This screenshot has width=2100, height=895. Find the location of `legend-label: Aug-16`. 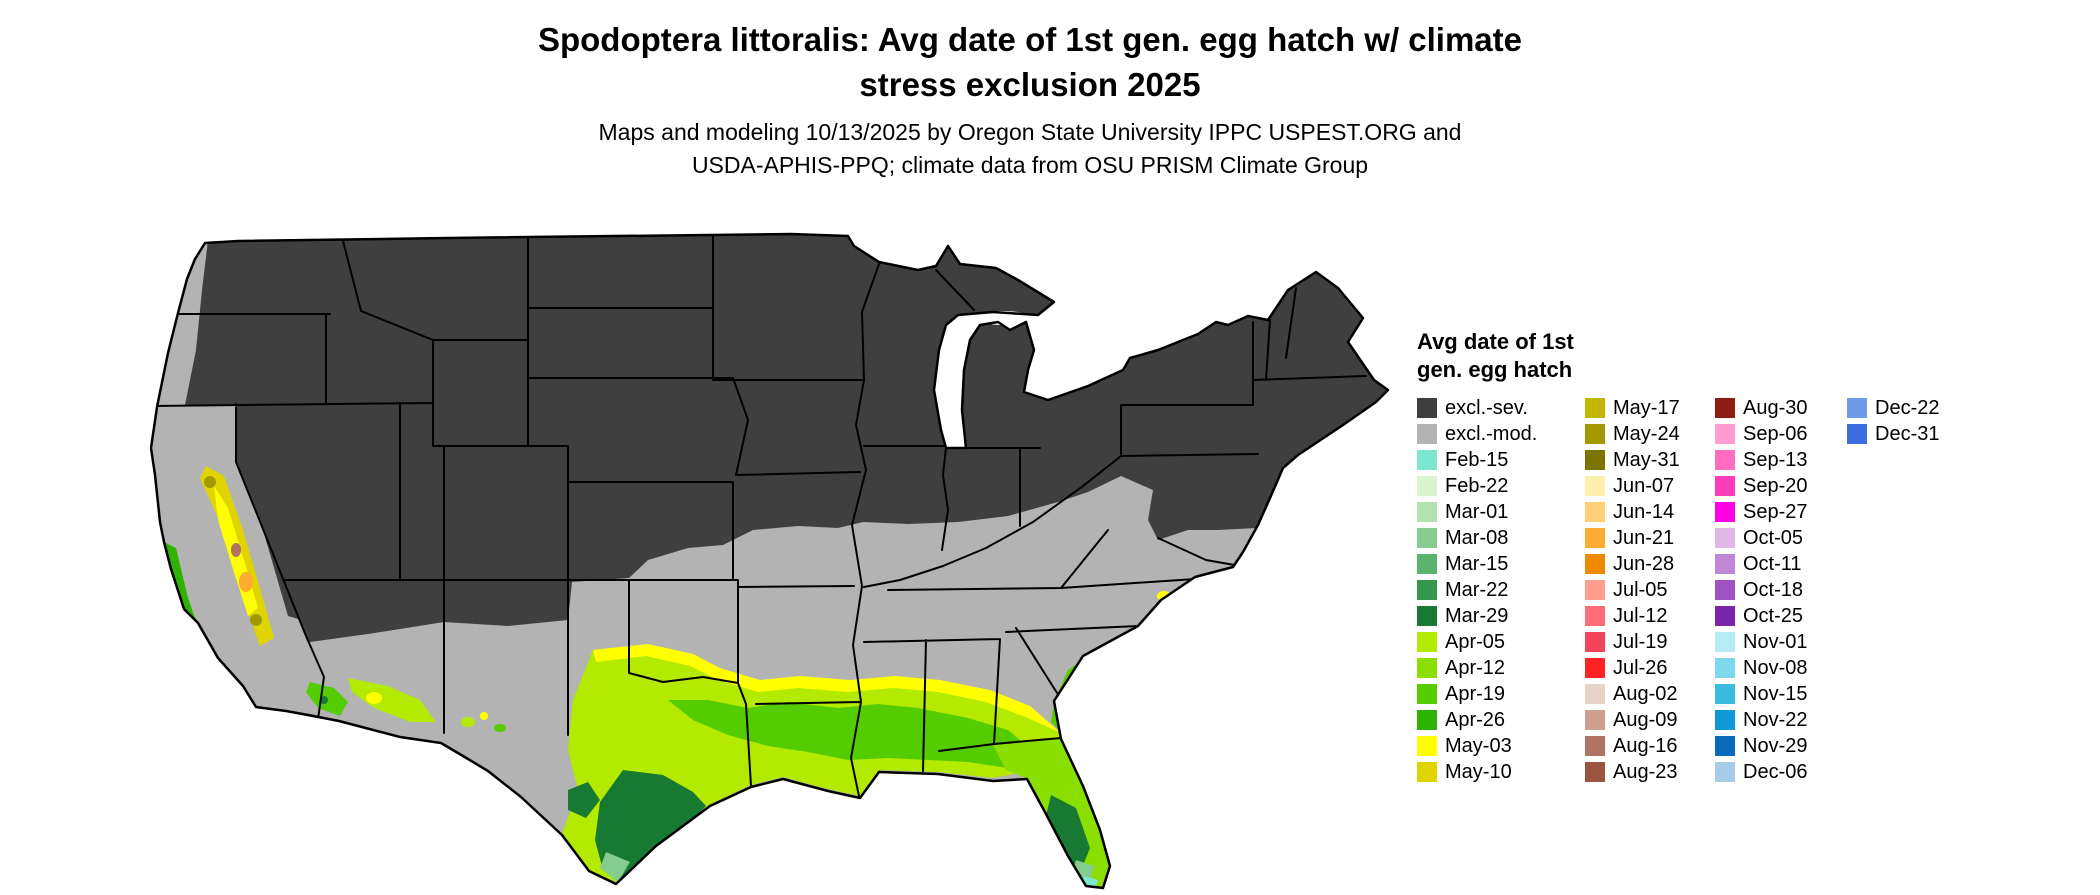

legend-label: Aug-16 is located at coordinates (1645, 745).